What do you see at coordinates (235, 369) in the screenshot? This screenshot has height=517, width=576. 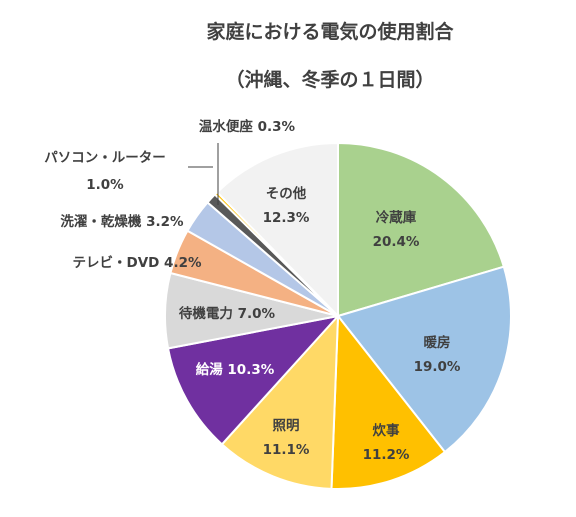 I see `slice-4-label: 給湯 10.3%` at bounding box center [235, 369].